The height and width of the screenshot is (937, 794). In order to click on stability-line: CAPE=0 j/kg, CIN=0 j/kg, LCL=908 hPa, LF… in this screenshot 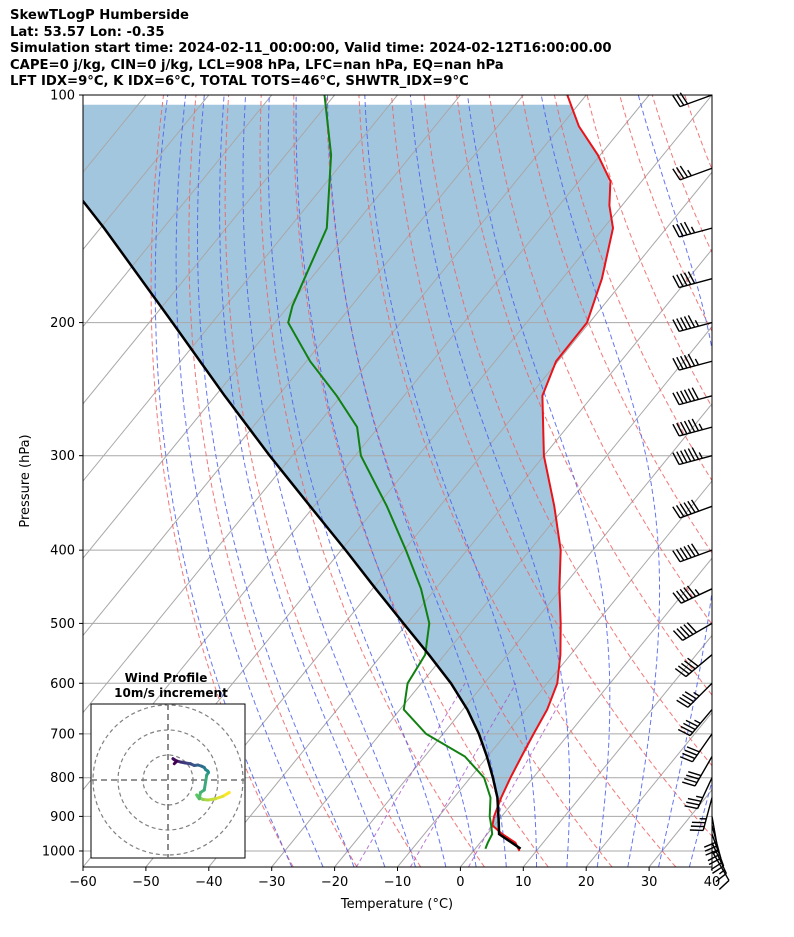, I will do `click(257, 65)`.